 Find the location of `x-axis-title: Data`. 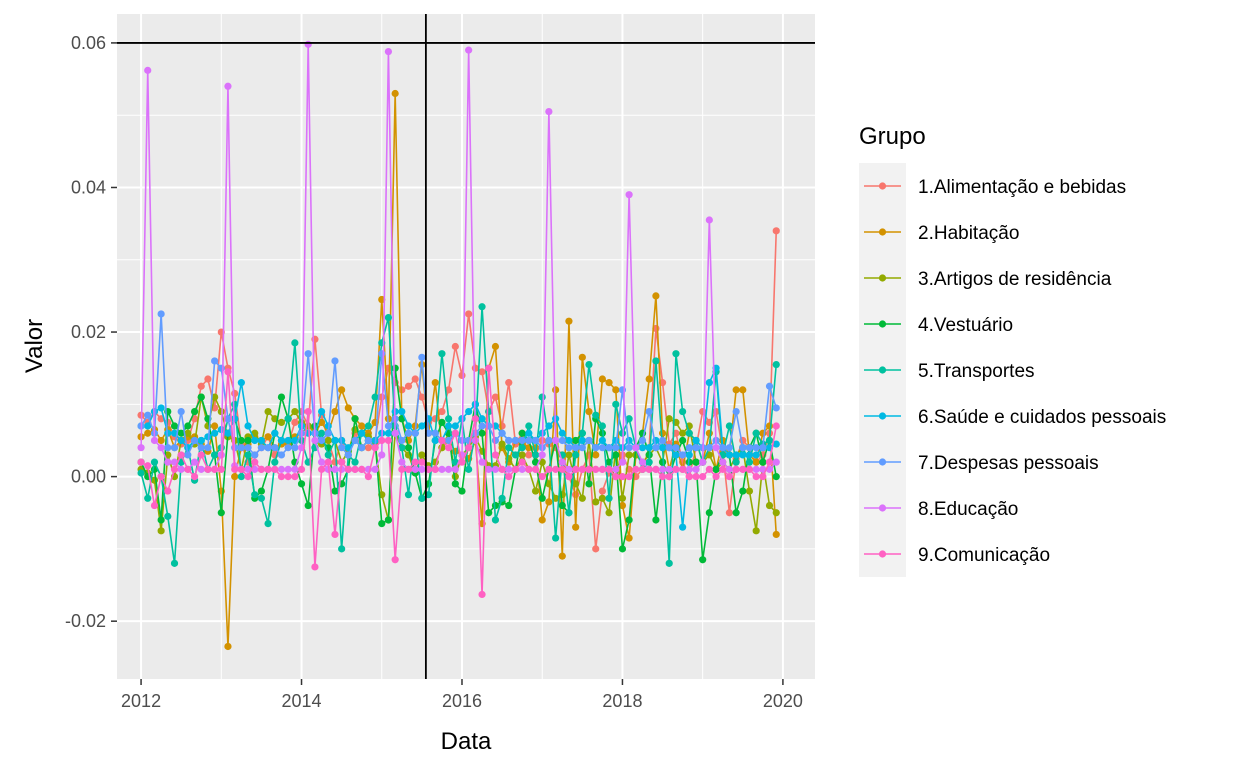

x-axis-title: Data is located at coordinates (466, 741).